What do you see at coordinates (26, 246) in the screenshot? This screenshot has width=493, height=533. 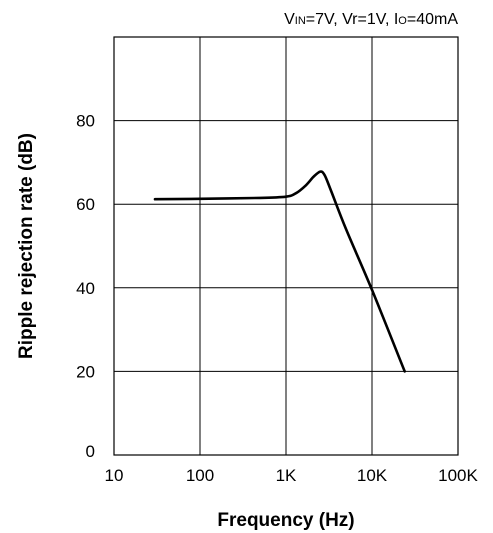 I see `y-axis-label: Ripple rejection rate (dB)` at bounding box center [26, 246].